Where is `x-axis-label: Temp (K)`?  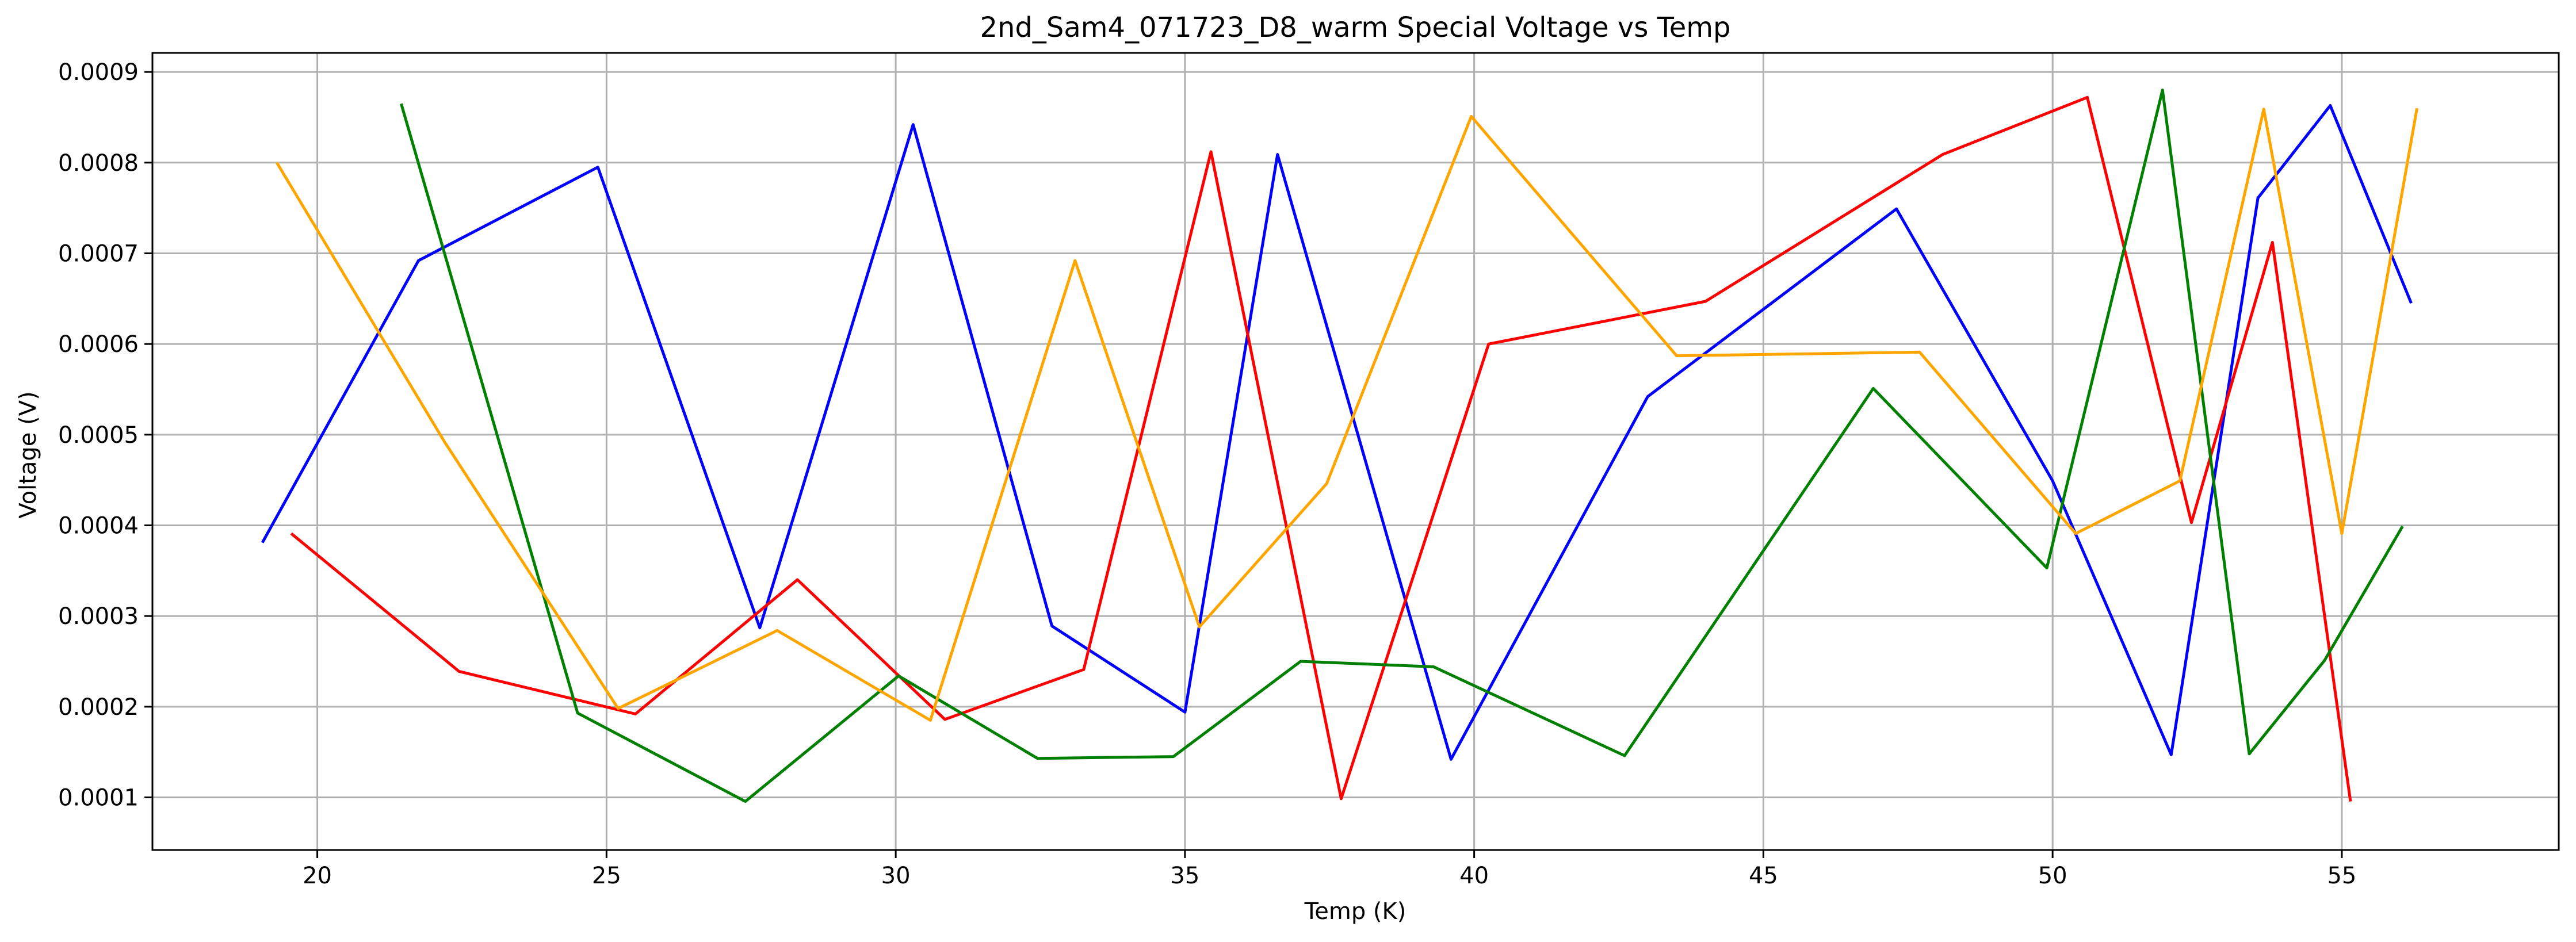
x-axis-label: Temp (K) is located at coordinates (1355, 911).